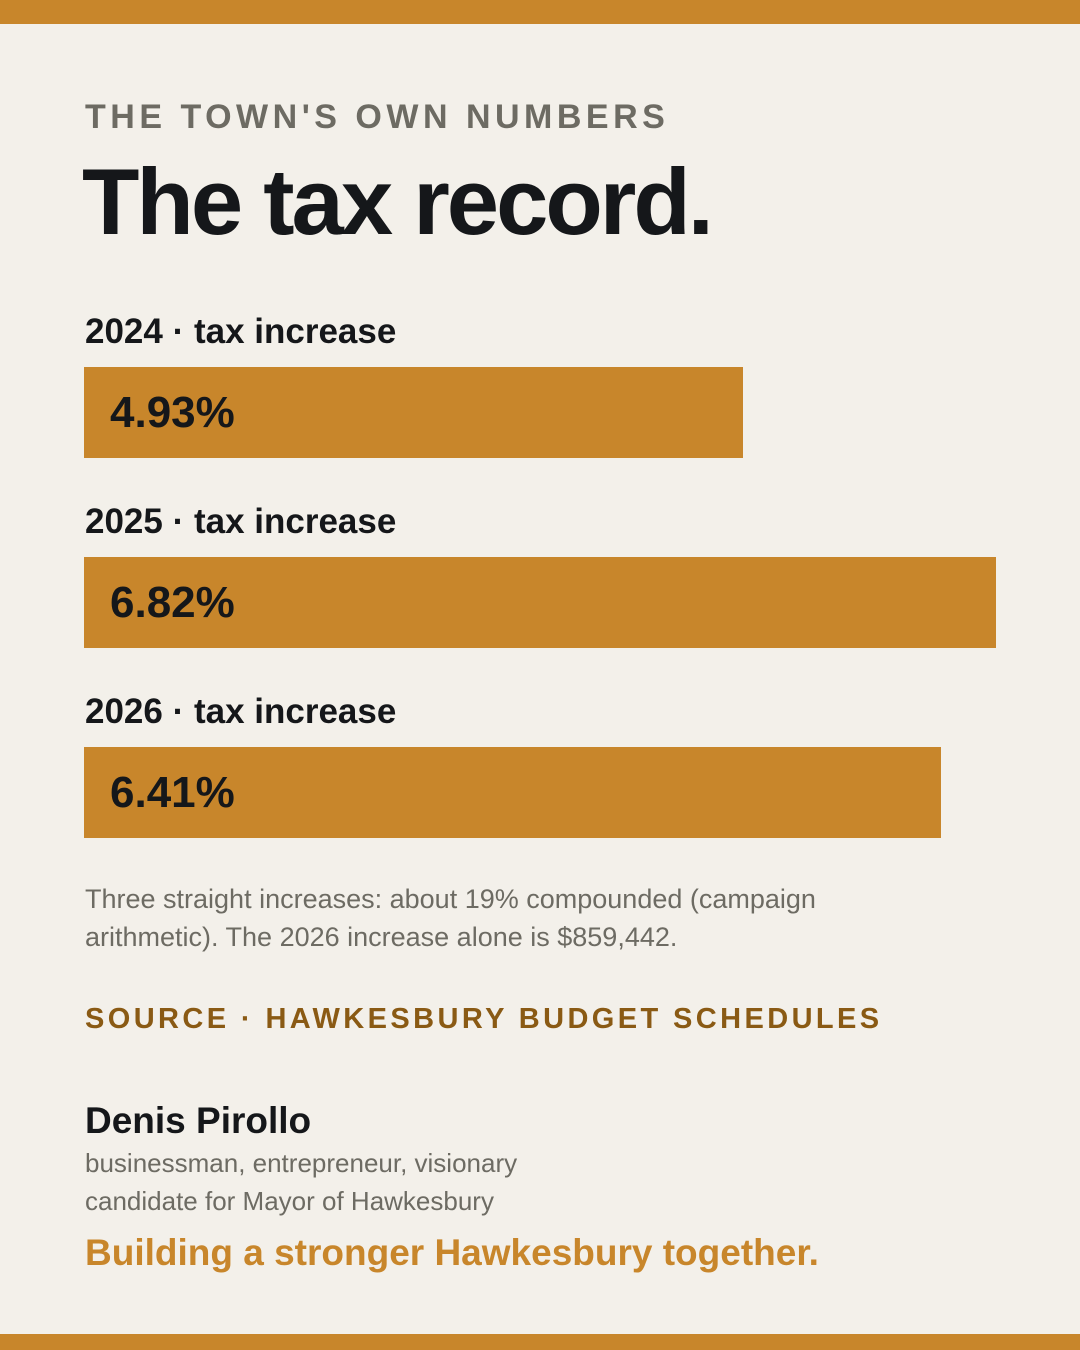 The height and width of the screenshot is (1350, 1080). I want to click on top-accent-band, so click(540, 12).